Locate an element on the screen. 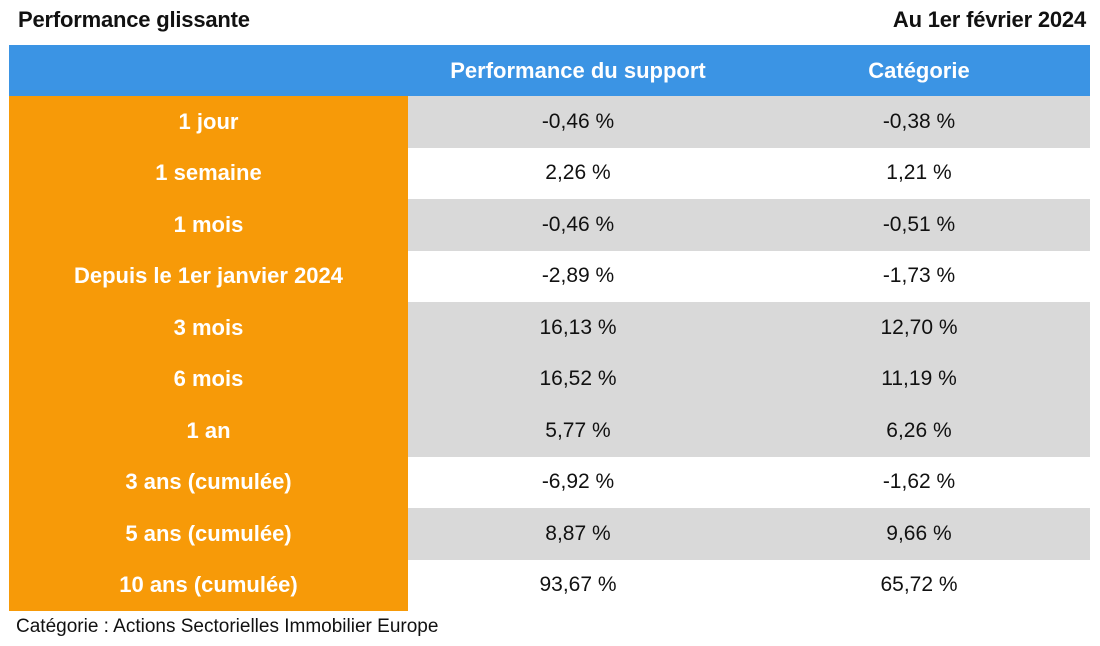 The width and height of the screenshot is (1100, 646). support-value: 2,26 % is located at coordinates (578, 173).